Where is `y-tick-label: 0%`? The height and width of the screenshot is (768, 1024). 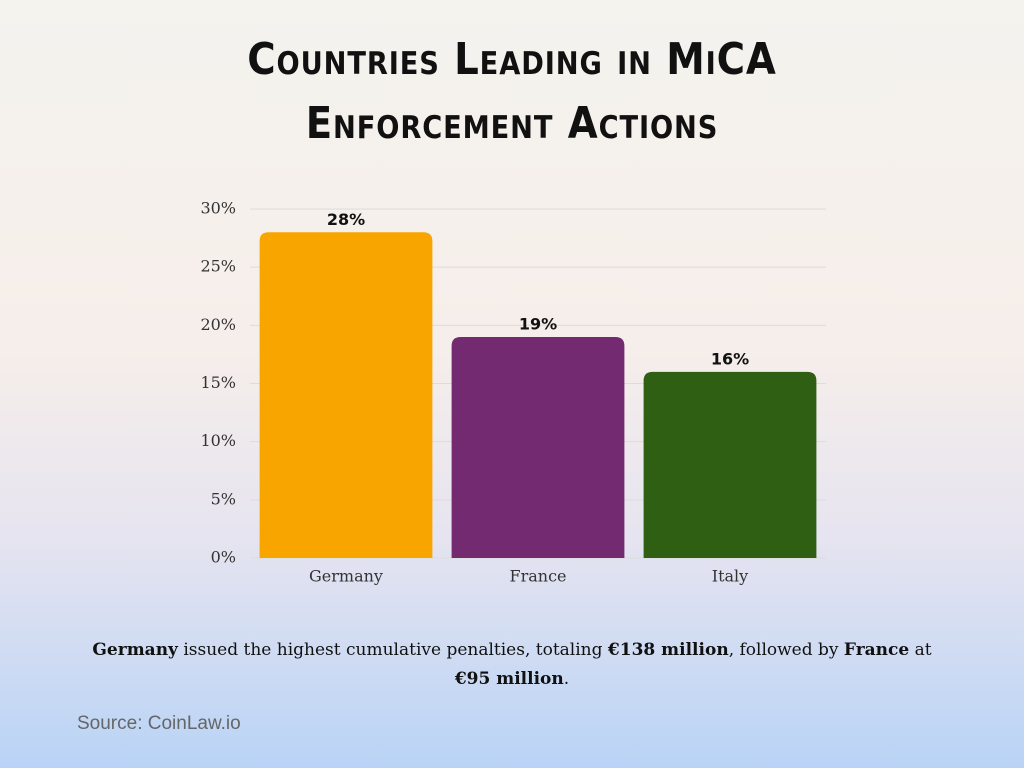
y-tick-label: 0% is located at coordinates (223, 557).